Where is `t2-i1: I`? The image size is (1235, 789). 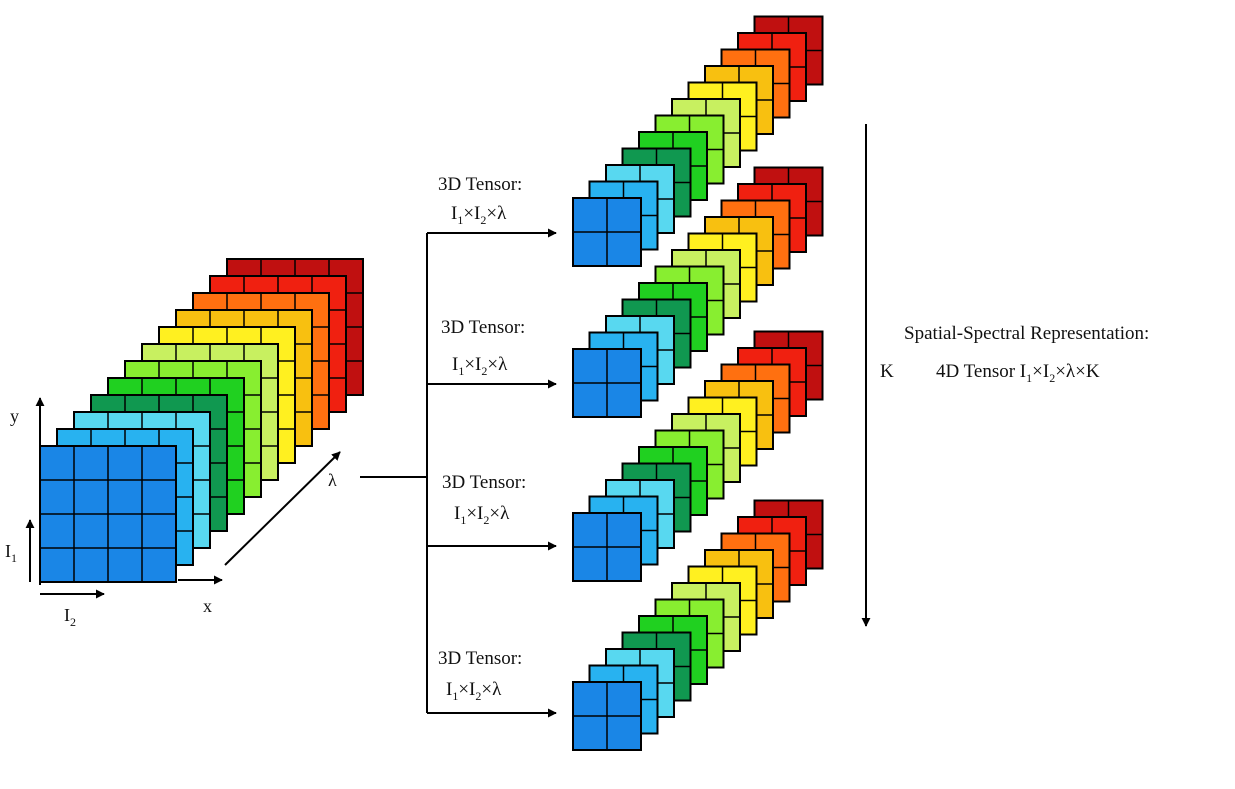
t2-i1: I is located at coordinates (455, 364).